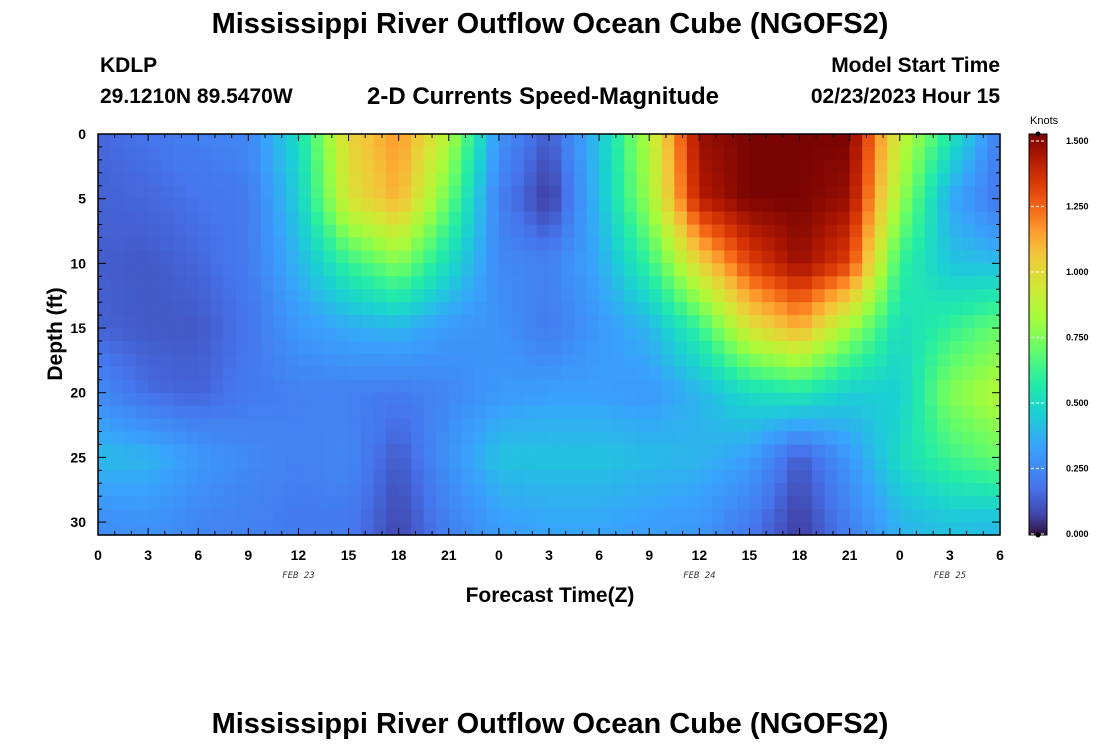 This screenshot has width=1100, height=750. Describe the element at coordinates (543, 96) in the screenshot. I see `chart-subtitle: 2-D Currents Speed-Magnitude` at that location.